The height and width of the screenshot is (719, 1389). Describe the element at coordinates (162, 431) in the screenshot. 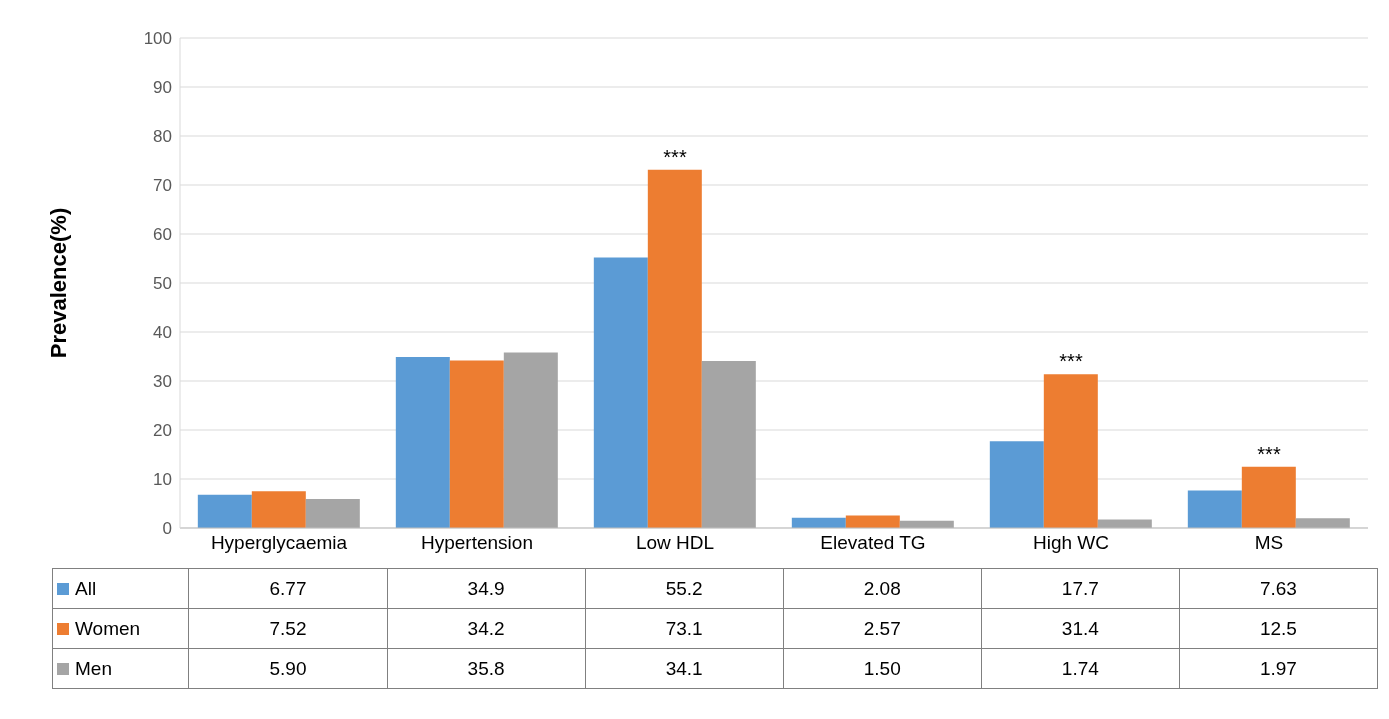

I see `y-tick-label: 20` at that location.